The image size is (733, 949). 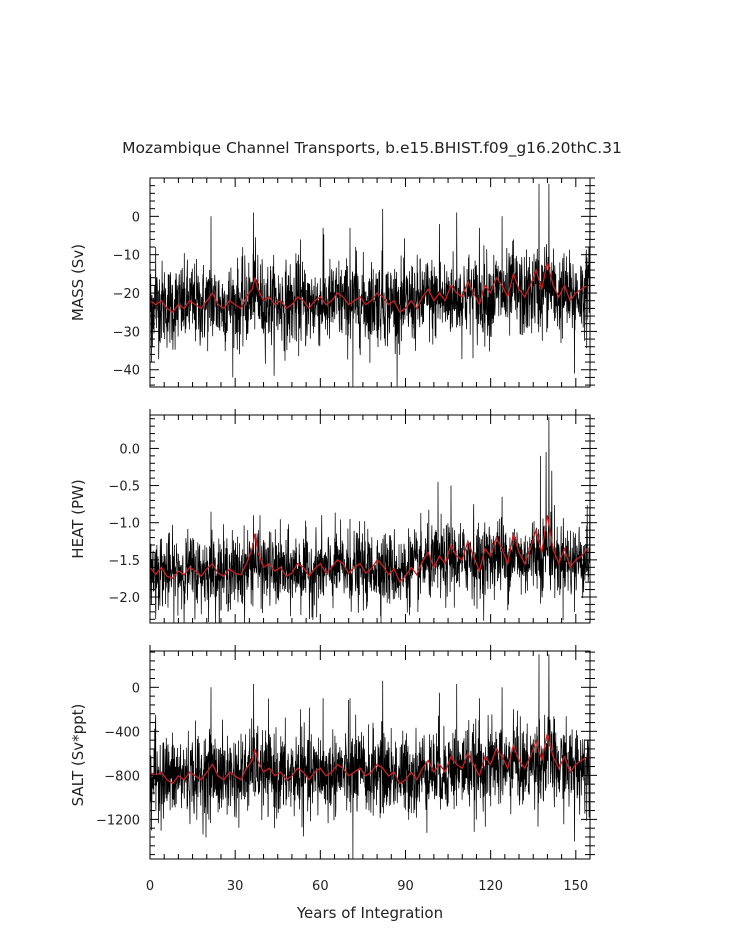 I want to click on series-monthly-heat, so click(x=370, y=520).